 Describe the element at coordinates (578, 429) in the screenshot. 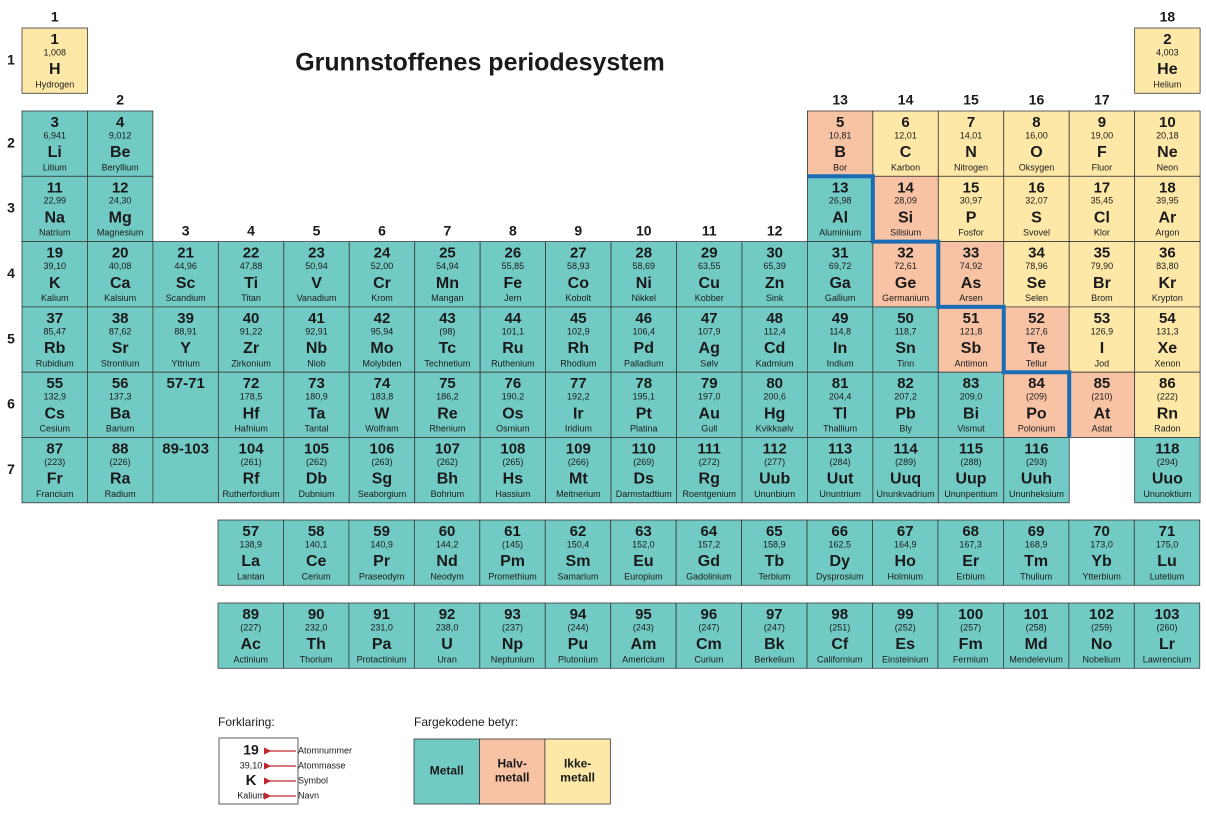

I see `element-name: Iridium` at that location.